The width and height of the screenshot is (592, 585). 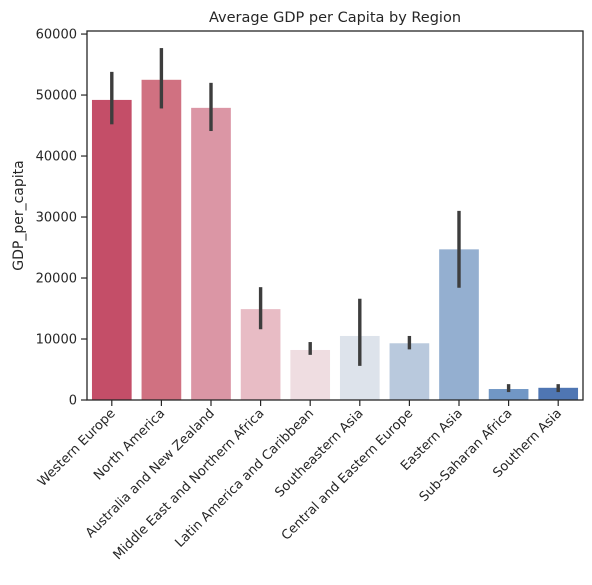 I want to click on chart-title: Average GDP per Capita by Region, so click(x=335, y=18).